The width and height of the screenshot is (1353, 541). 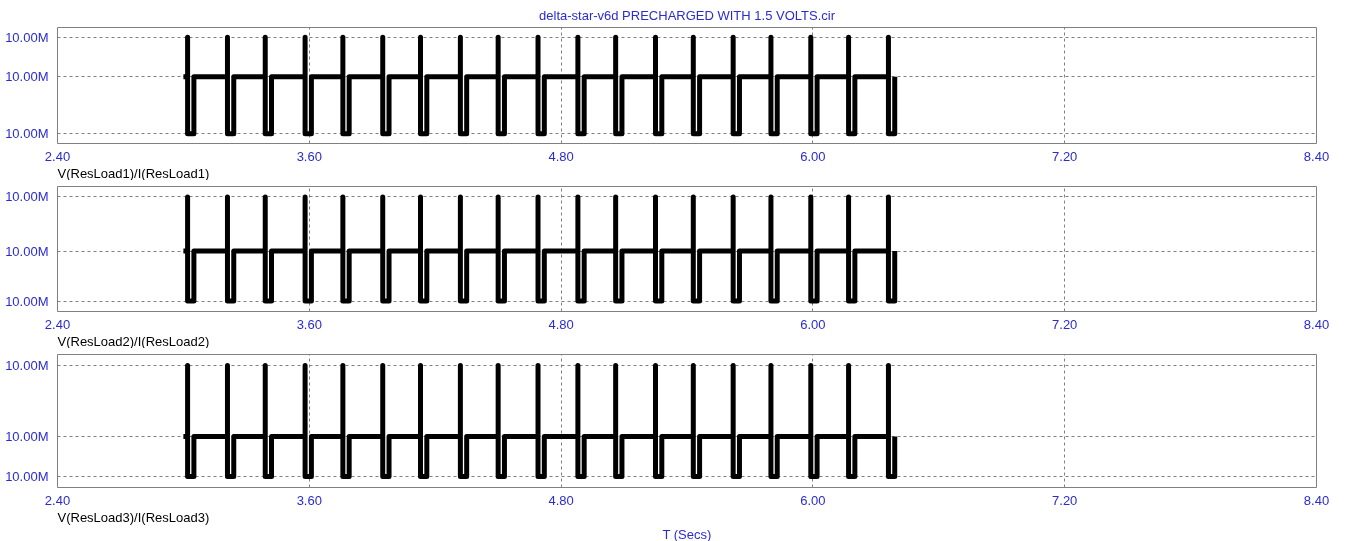 What do you see at coordinates (687, 533) in the screenshot?
I see `x-axis-title: T (Secs)` at bounding box center [687, 533].